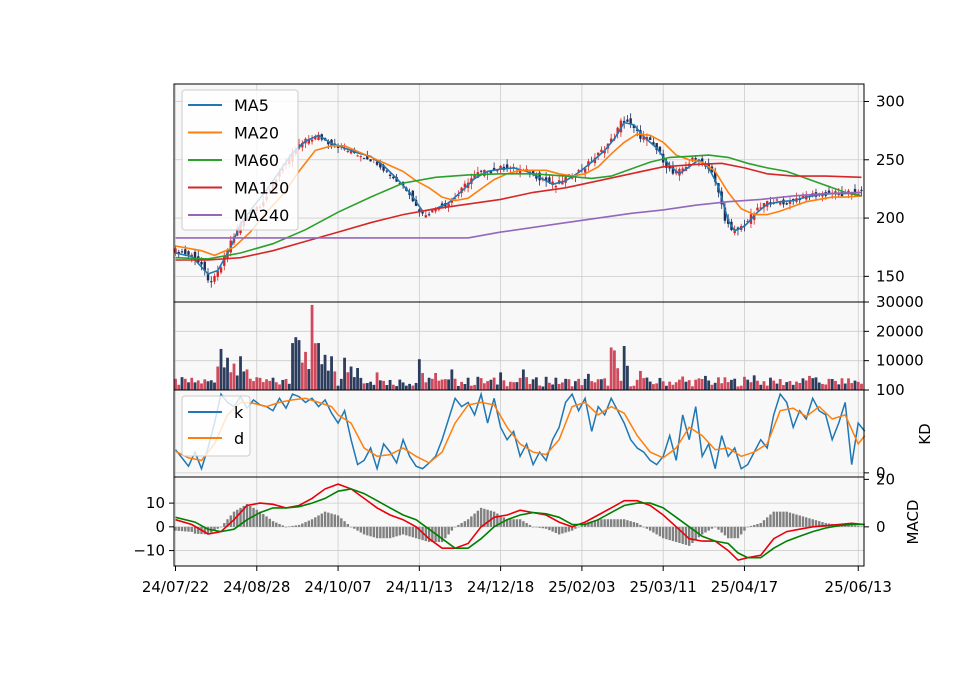 Image resolution: width=960 pixels, height=694 pixels. What do you see at coordinates (261, 215) in the screenshot?
I see `legend-entry: MA240` at bounding box center [261, 215].